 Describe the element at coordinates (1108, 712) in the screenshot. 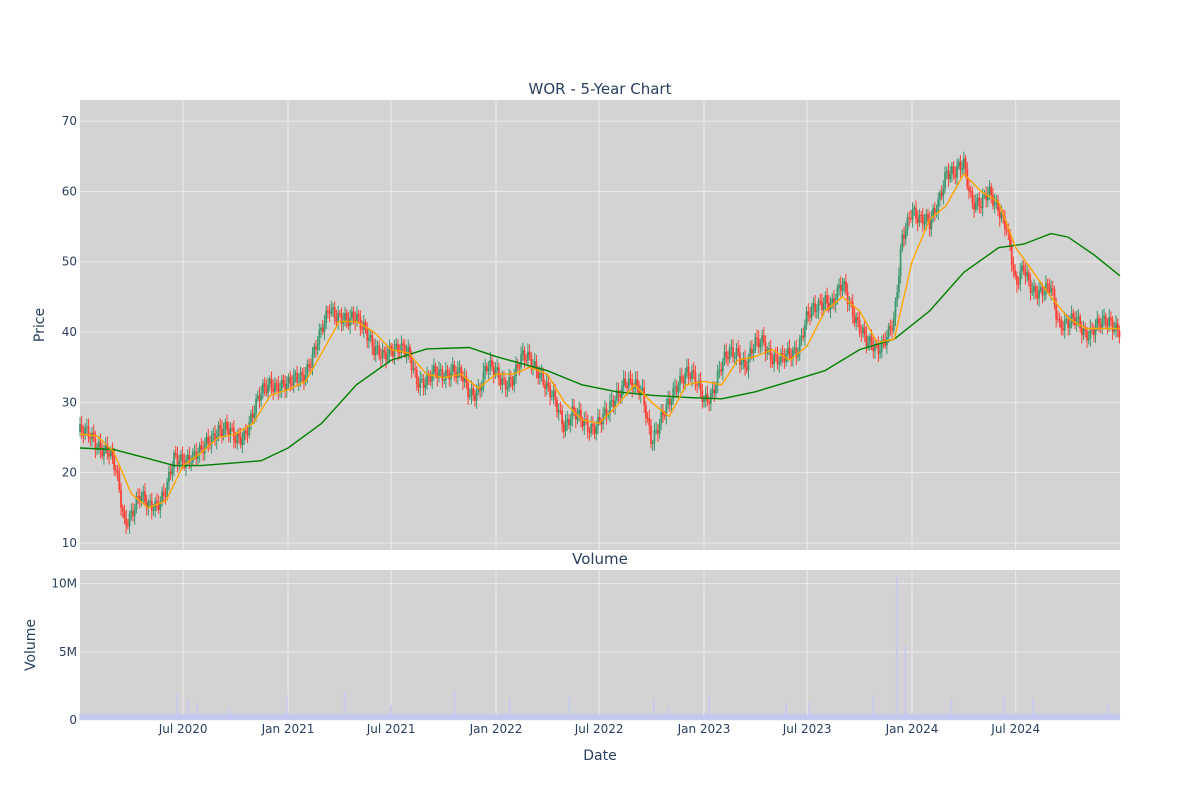

I see `volume-spike-bar` at that location.